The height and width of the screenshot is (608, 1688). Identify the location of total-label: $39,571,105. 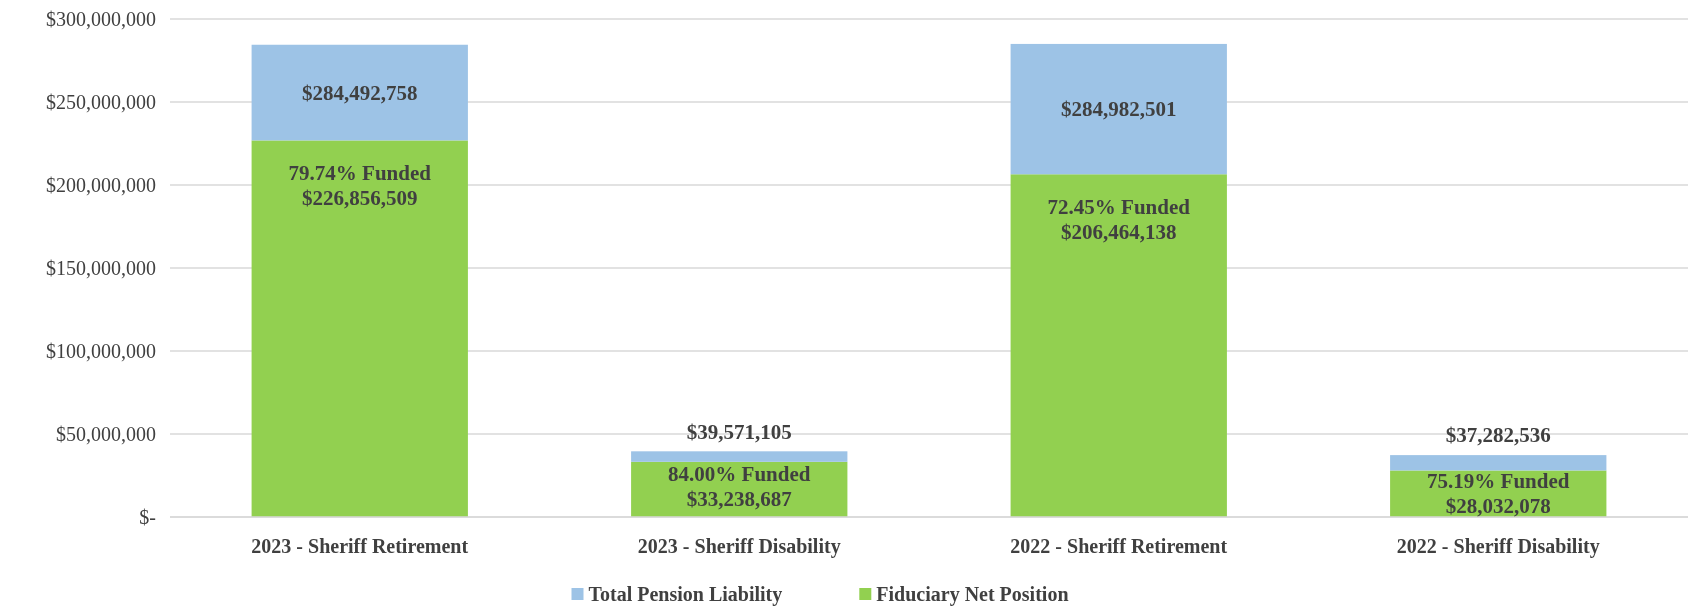
(739, 431).